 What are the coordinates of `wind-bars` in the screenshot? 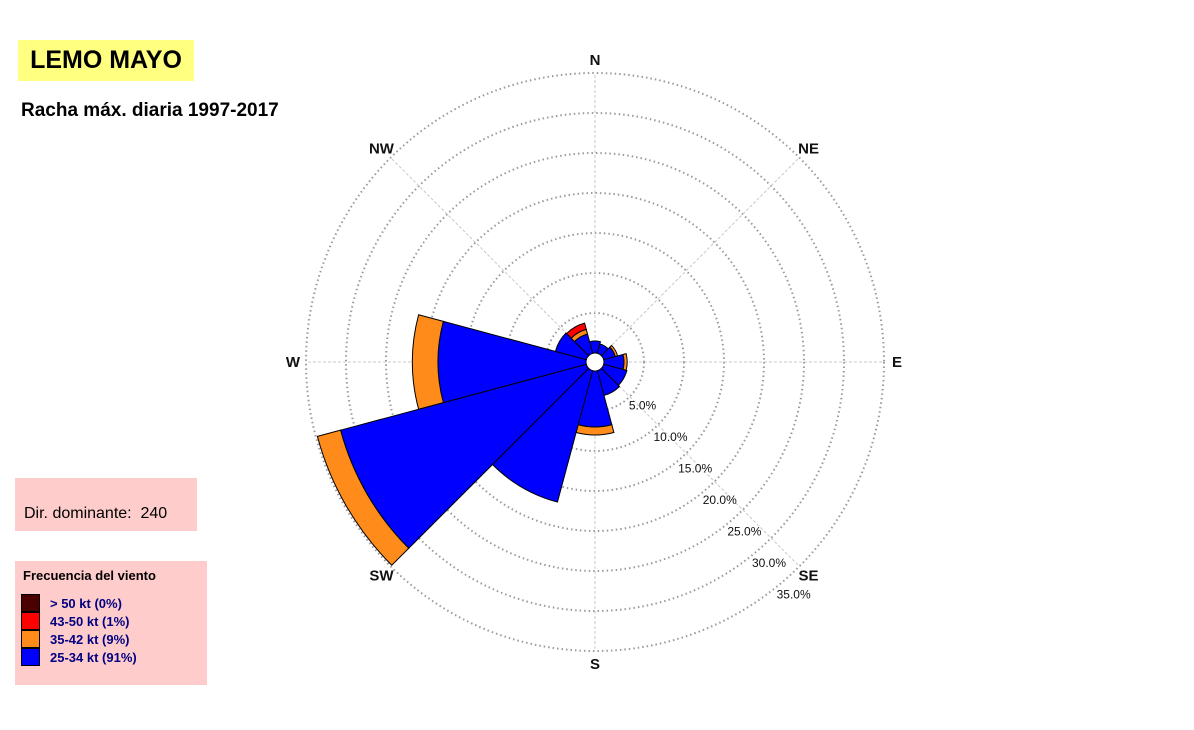 It's located at (472, 440).